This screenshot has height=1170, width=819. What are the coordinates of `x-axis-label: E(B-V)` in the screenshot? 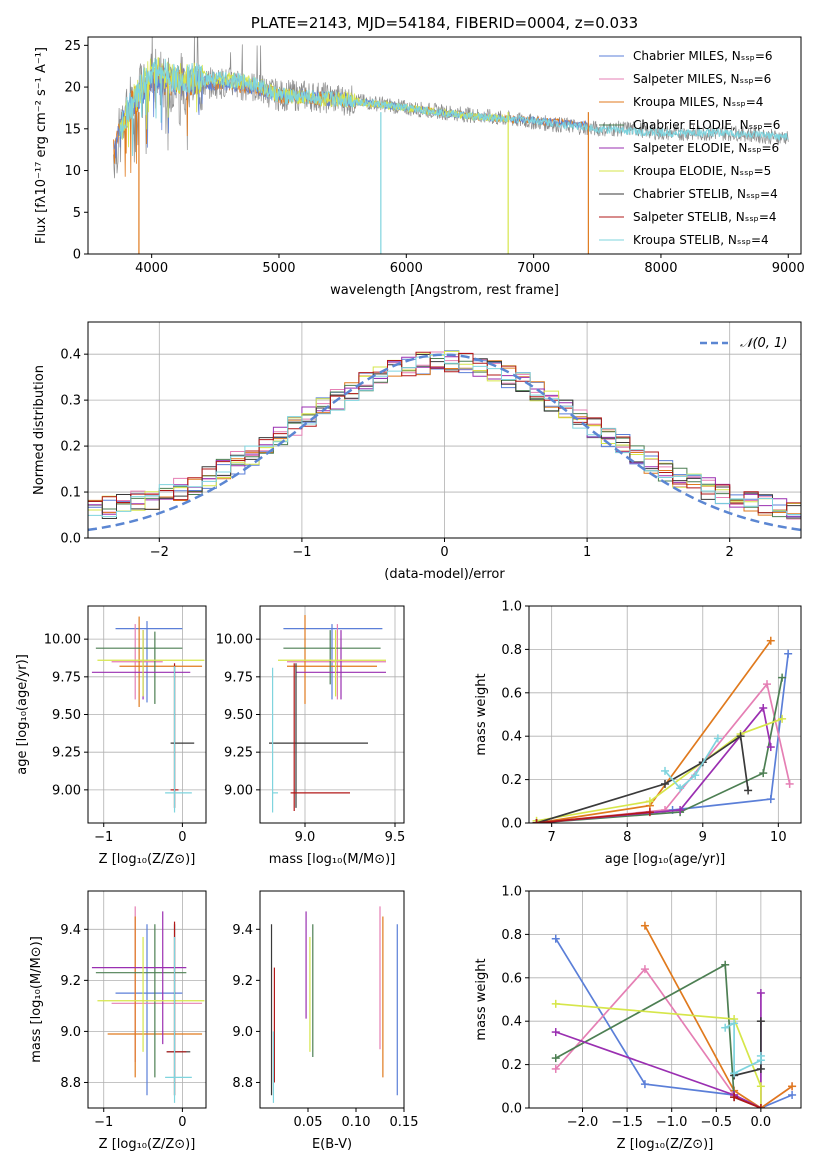 It's located at (332, 1144).